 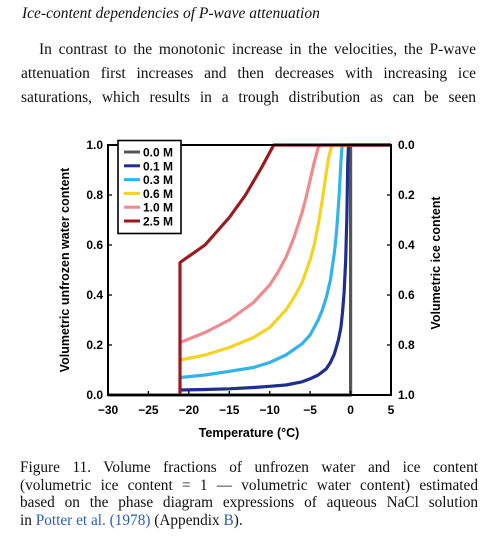 What do you see at coordinates (391, 410) in the screenshot?
I see `x-tick-label: 5` at bounding box center [391, 410].